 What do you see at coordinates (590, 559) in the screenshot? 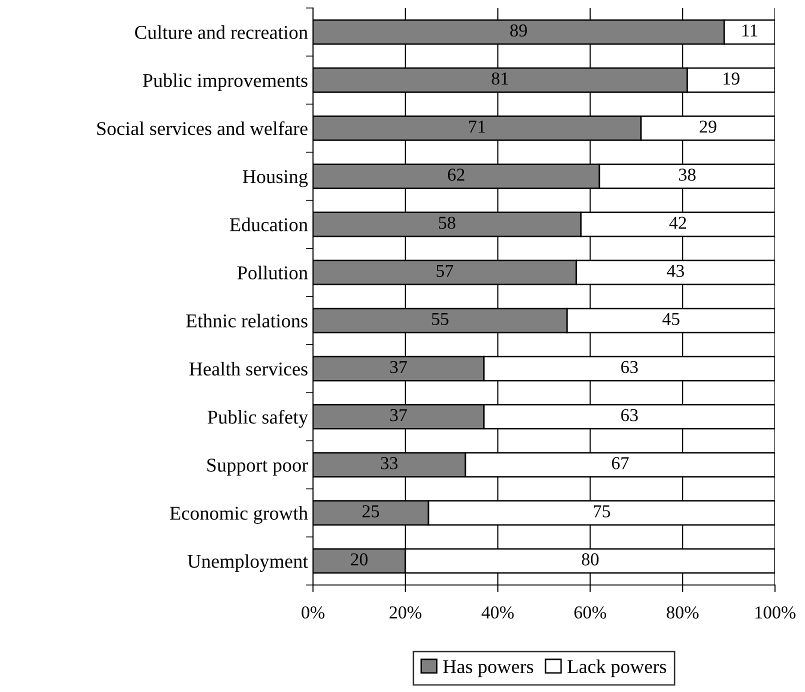
I see `data-label: 80` at bounding box center [590, 559].